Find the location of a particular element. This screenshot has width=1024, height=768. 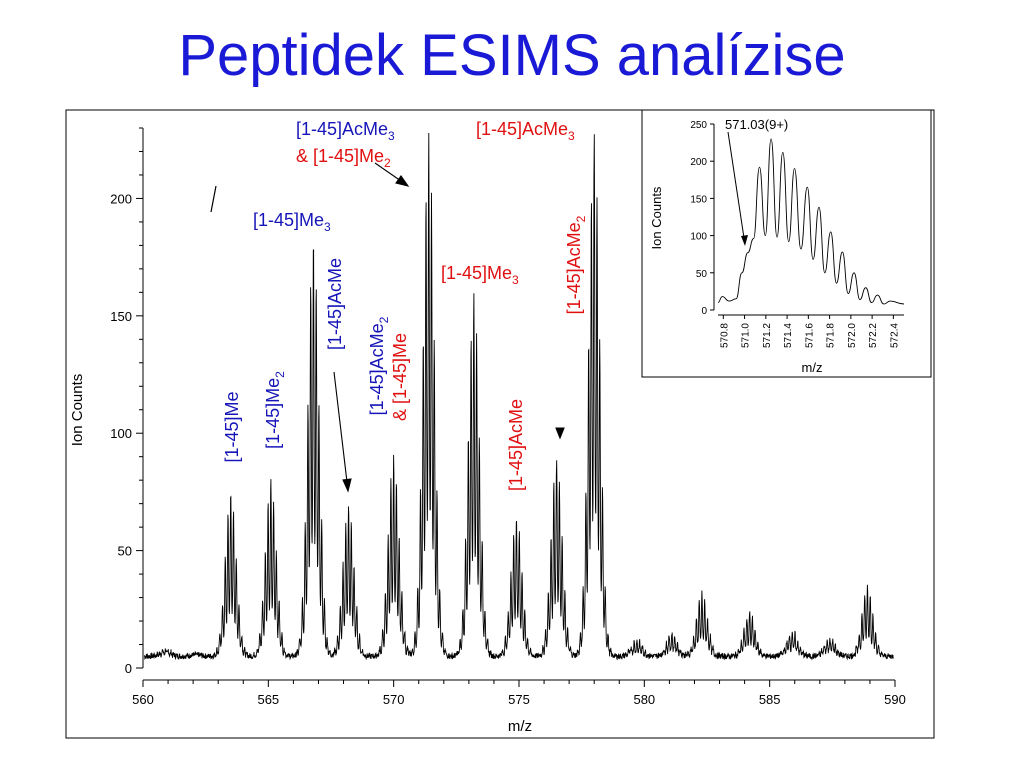

label-acme-3-blue-sub: 3 is located at coordinates (391, 136).